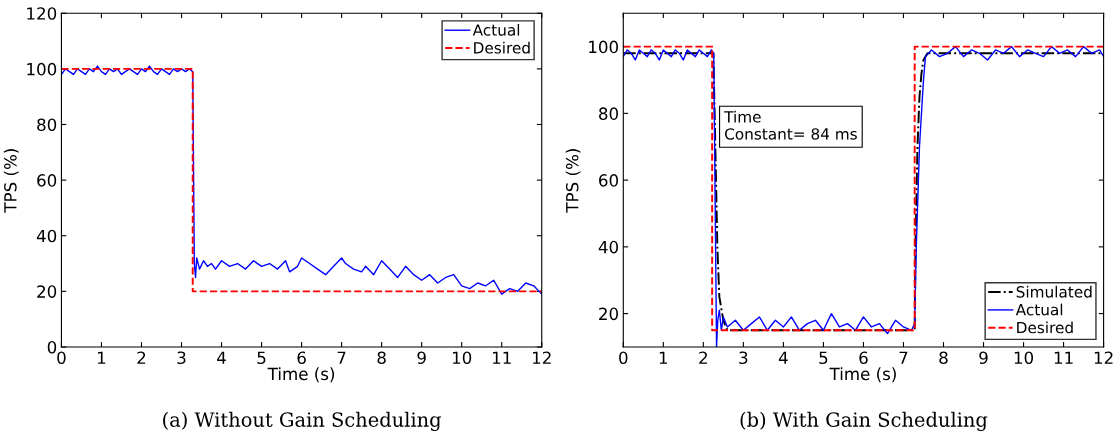 Image resolution: width=1117 pixels, height=442 pixels. I want to click on y-tick-label: 0, so click(52, 347).